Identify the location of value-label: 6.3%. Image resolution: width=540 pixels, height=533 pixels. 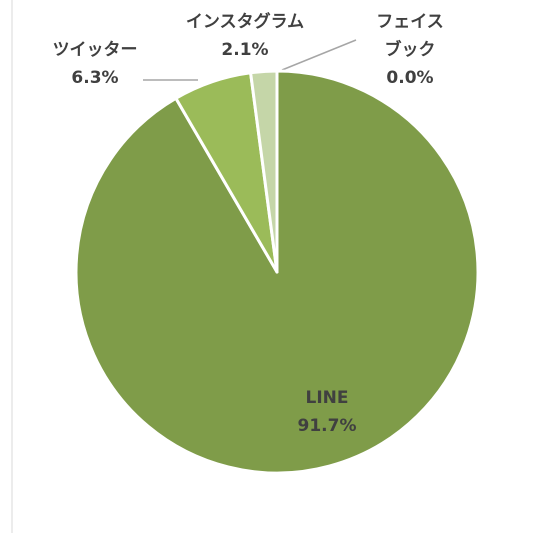
(95, 78).